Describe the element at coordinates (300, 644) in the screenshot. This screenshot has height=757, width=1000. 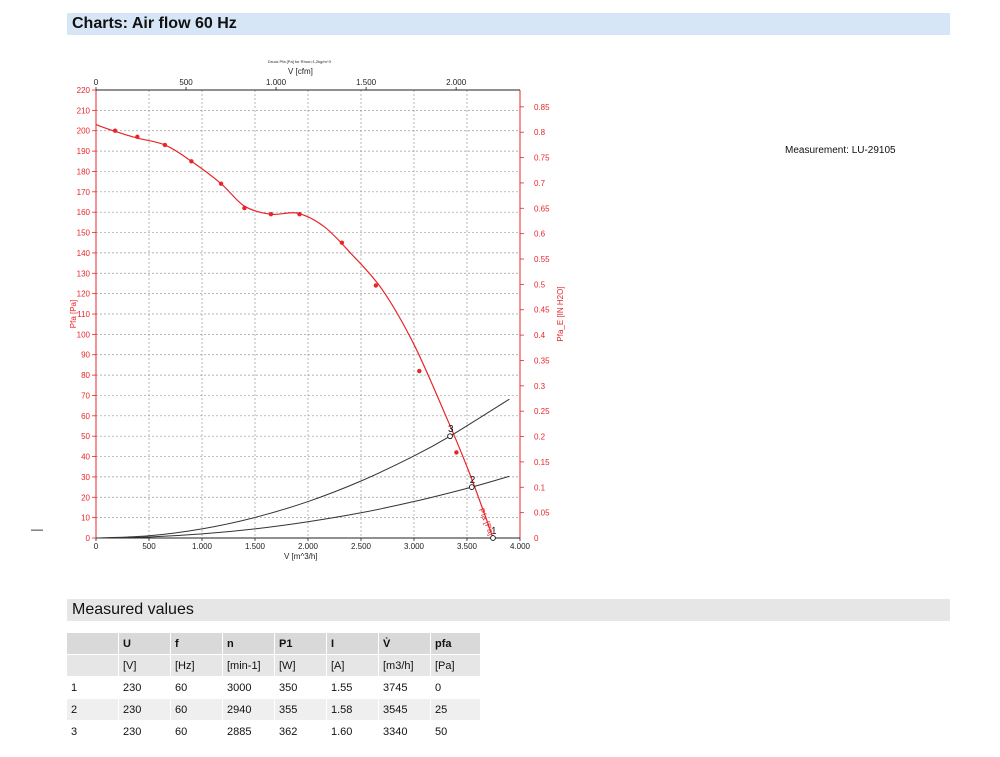
I see `table-header-cell: P1` at that location.